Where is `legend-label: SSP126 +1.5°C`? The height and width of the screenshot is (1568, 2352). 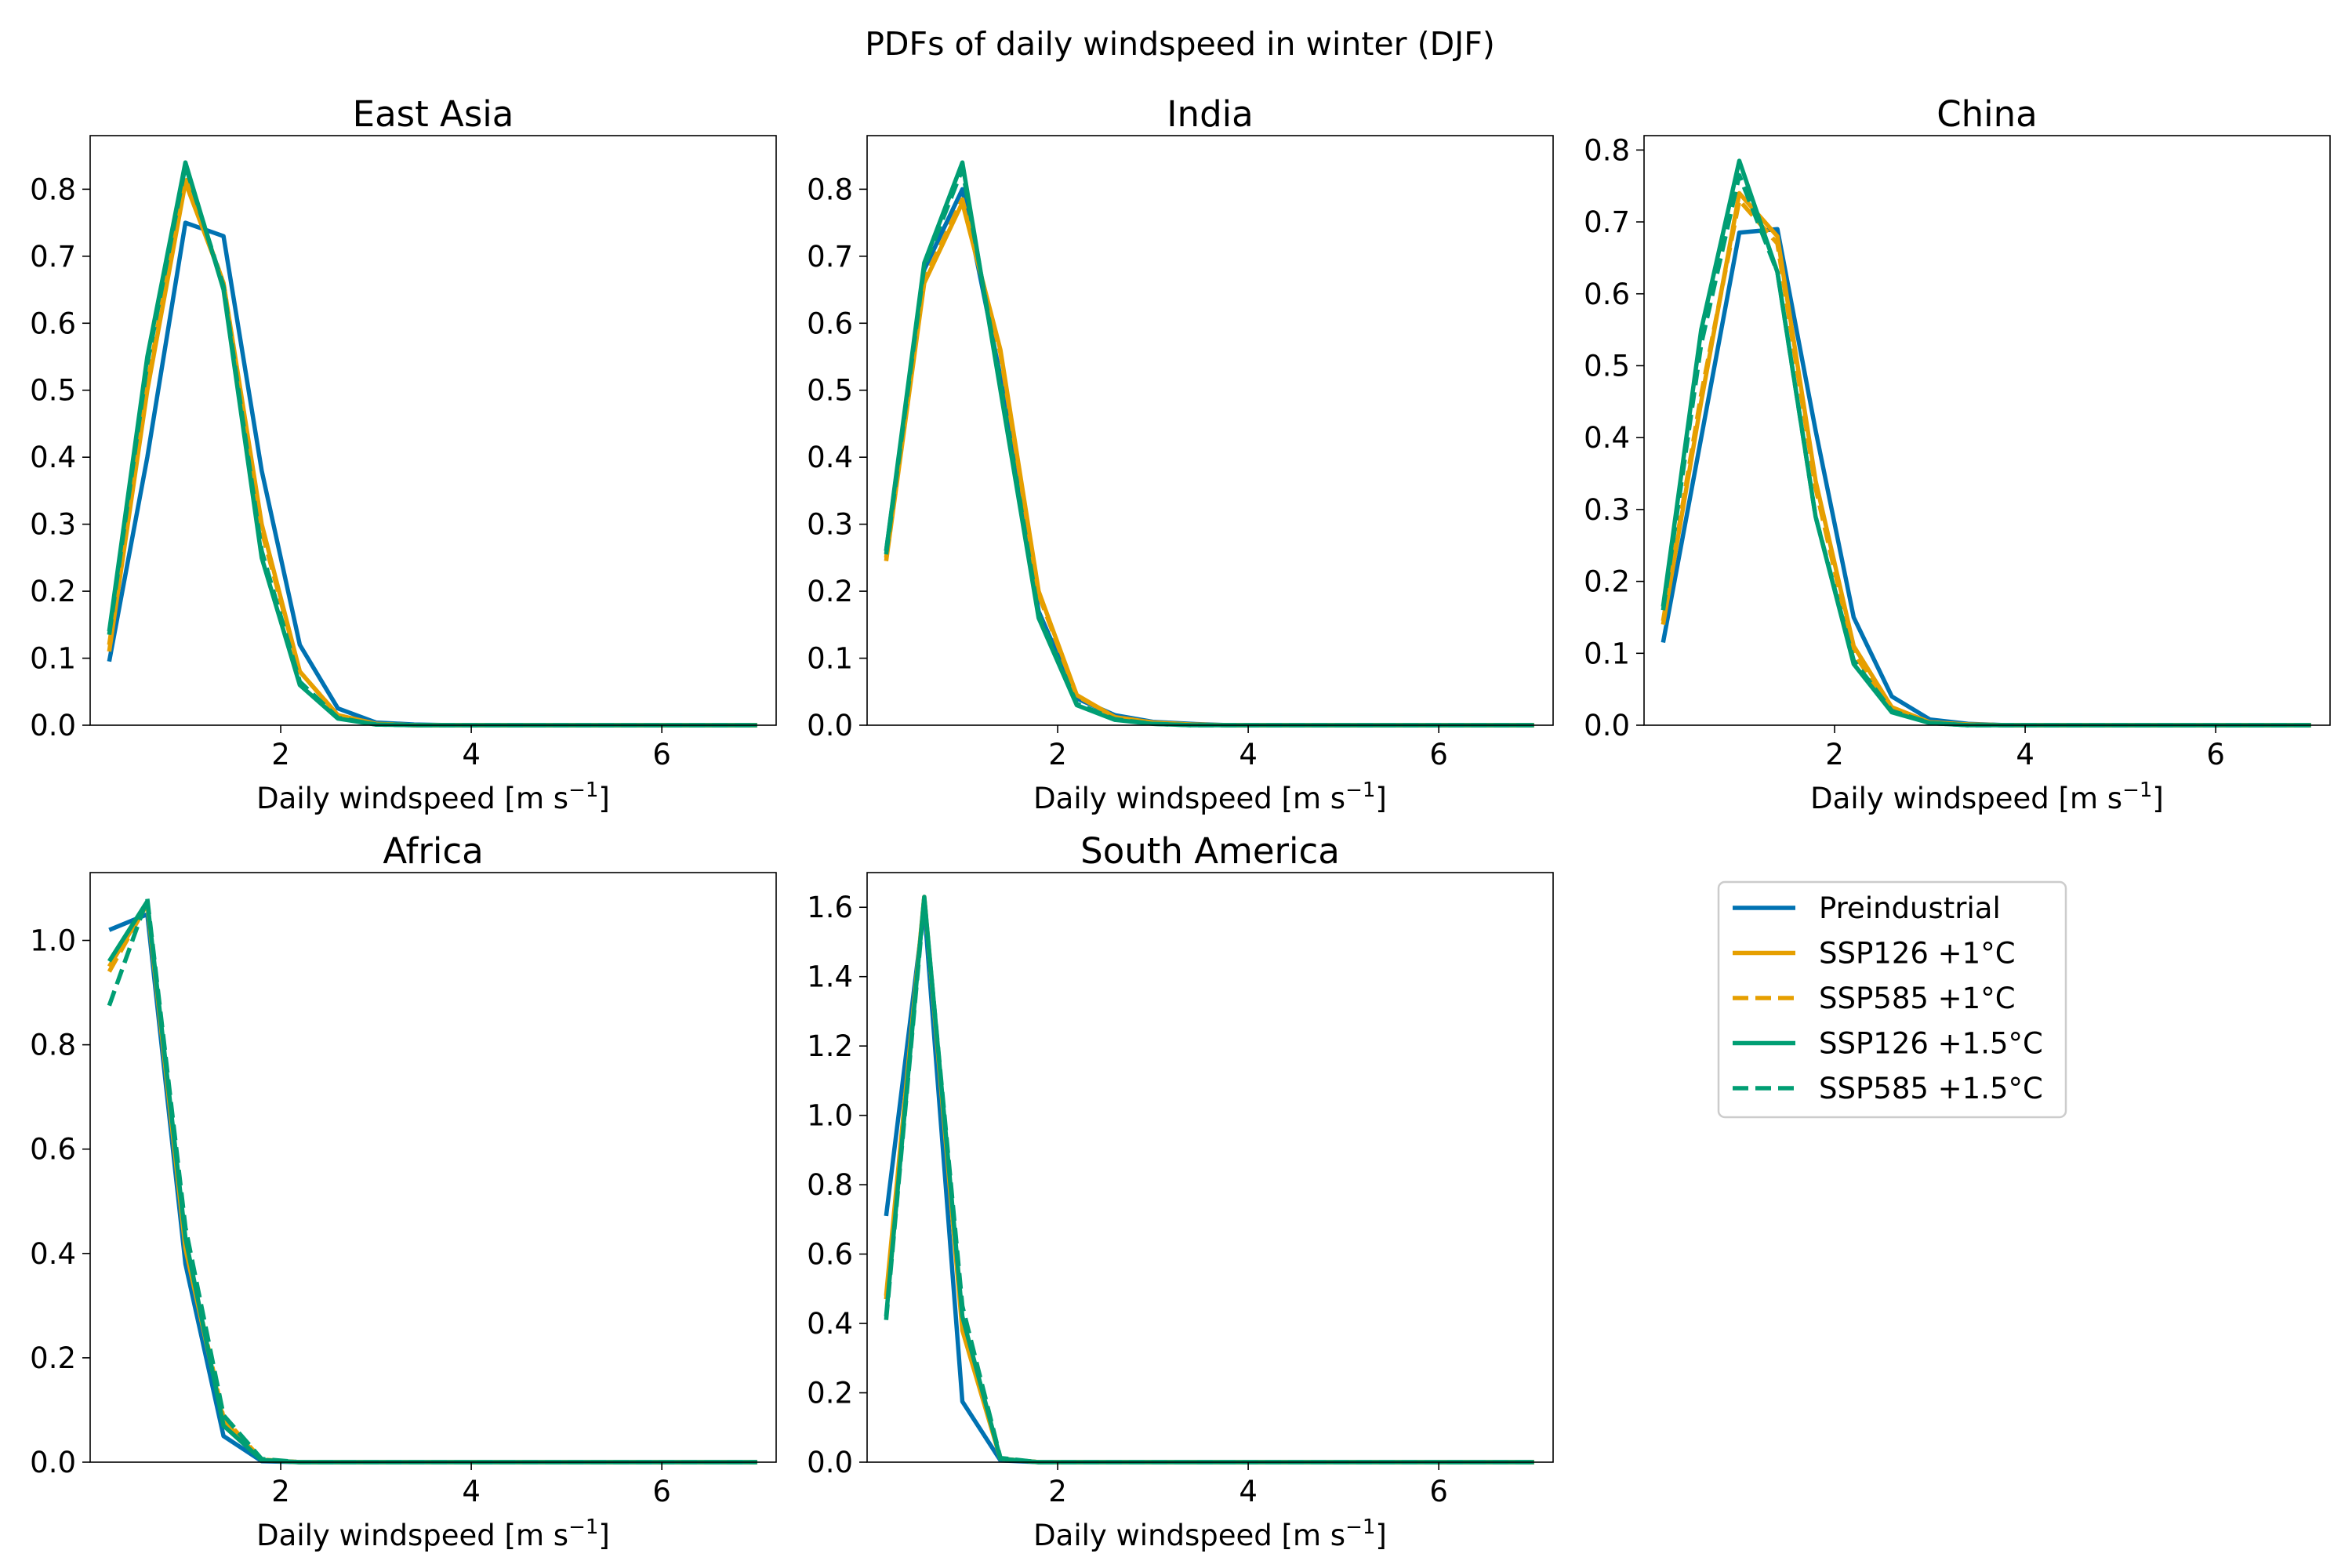
legend-label: SSP126 +1.5°C is located at coordinates (1931, 1044).